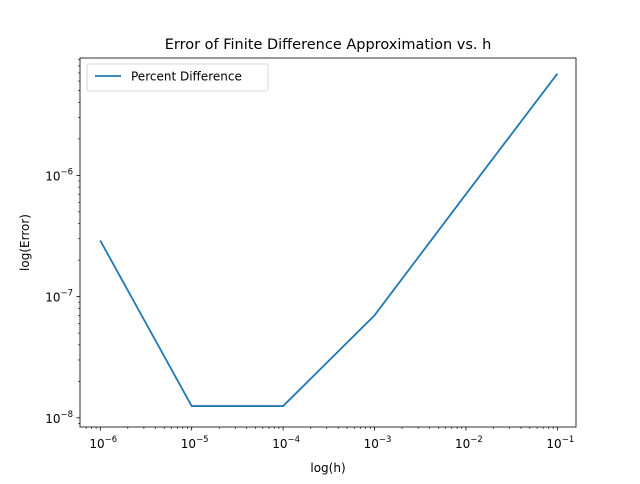 This screenshot has width=640, height=484. I want to click on x-tick-label: 10⁻¹, so click(560, 443).